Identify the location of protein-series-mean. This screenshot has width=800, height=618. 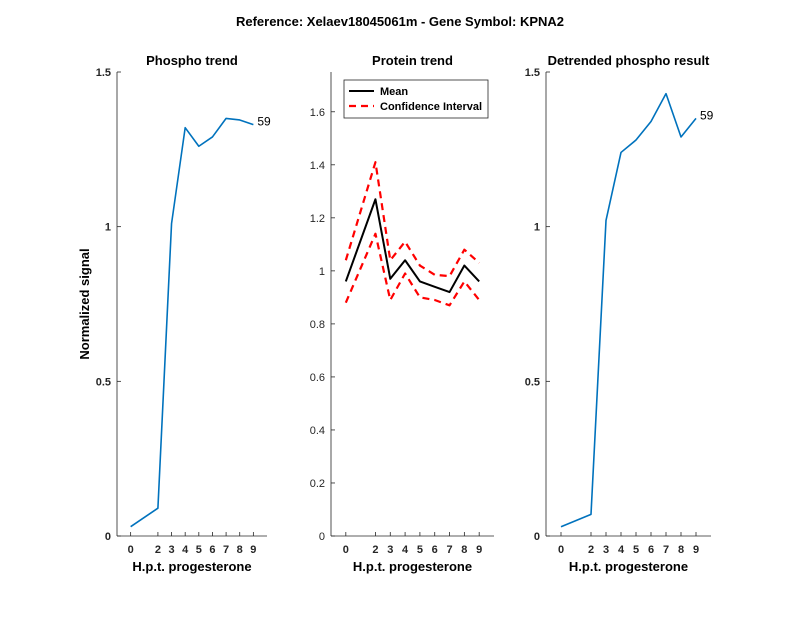
(412, 246).